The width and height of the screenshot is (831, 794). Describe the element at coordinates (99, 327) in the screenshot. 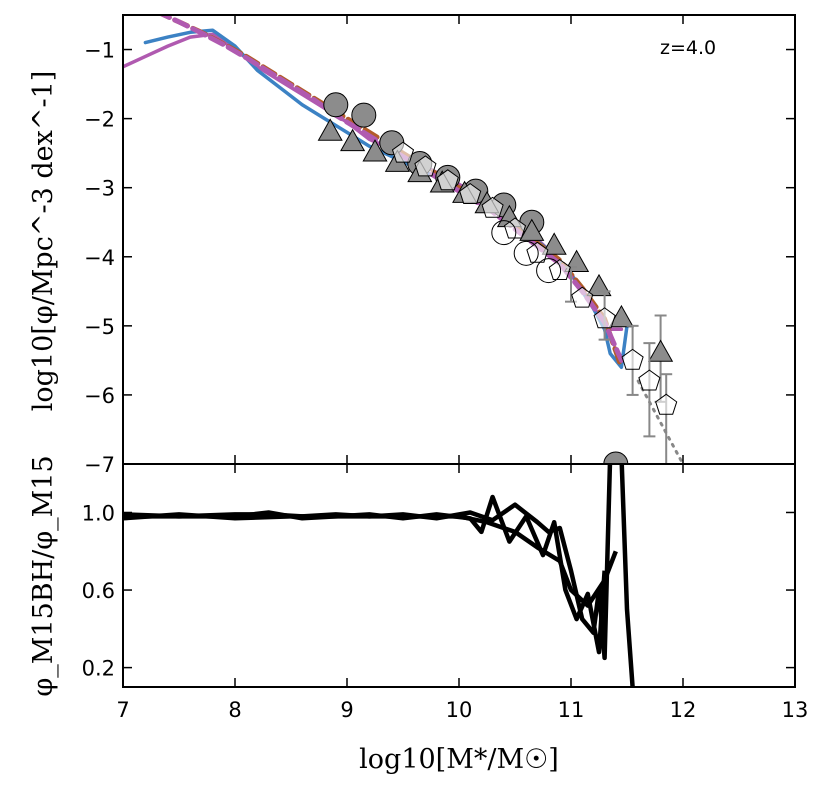

I see `top-ytick-label: −5` at that location.